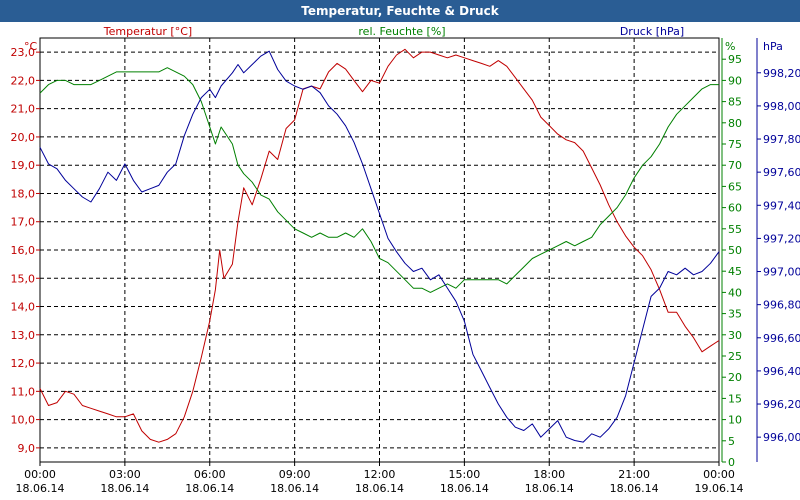 This screenshot has width=800, height=500. I want to click on x-tick-time: 12:00, so click(380, 474).